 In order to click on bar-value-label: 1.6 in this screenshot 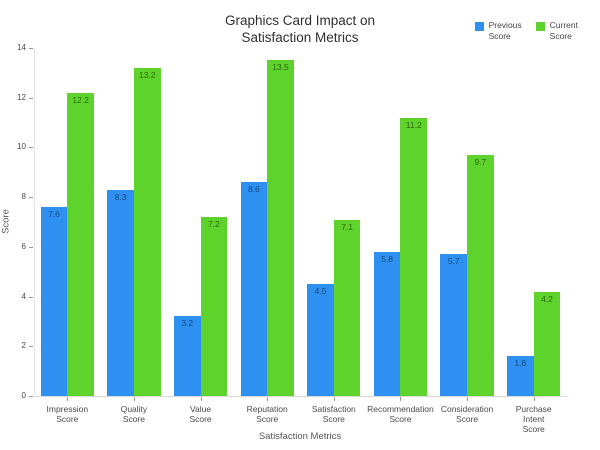, I will do `click(520, 363)`.